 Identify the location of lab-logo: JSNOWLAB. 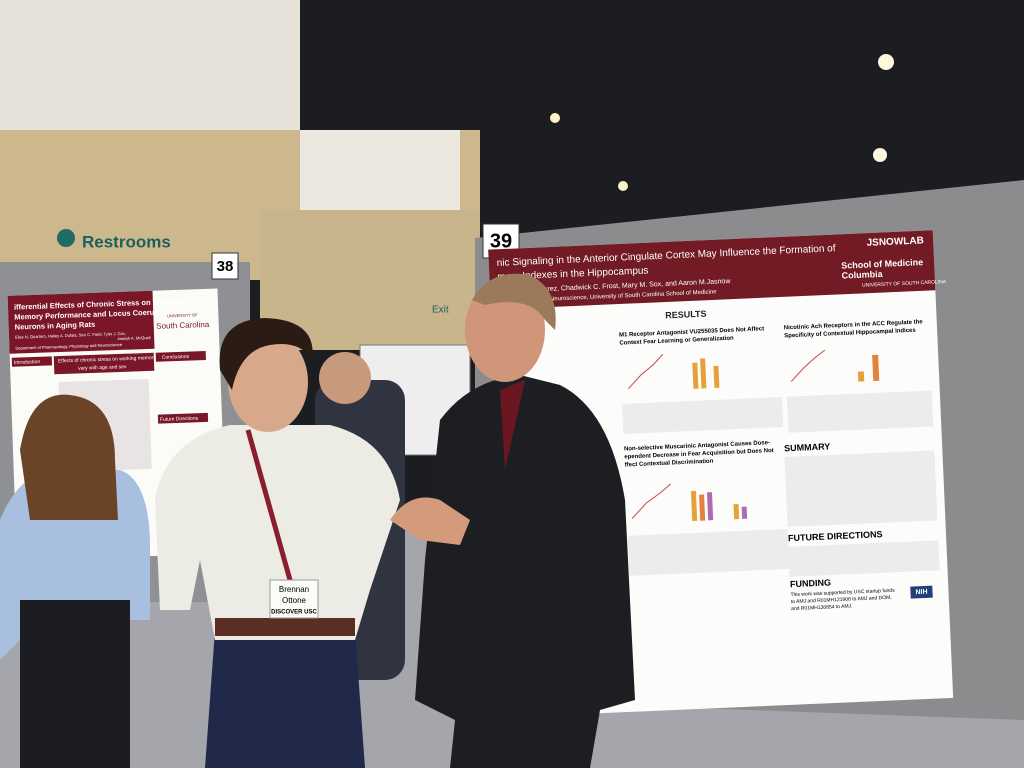
(895, 241).